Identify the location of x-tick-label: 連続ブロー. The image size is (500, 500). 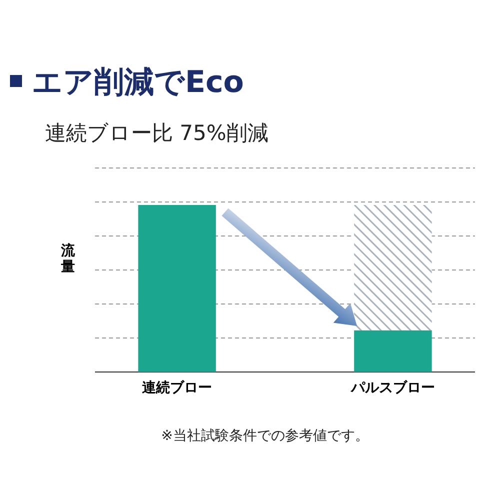
(176, 387).